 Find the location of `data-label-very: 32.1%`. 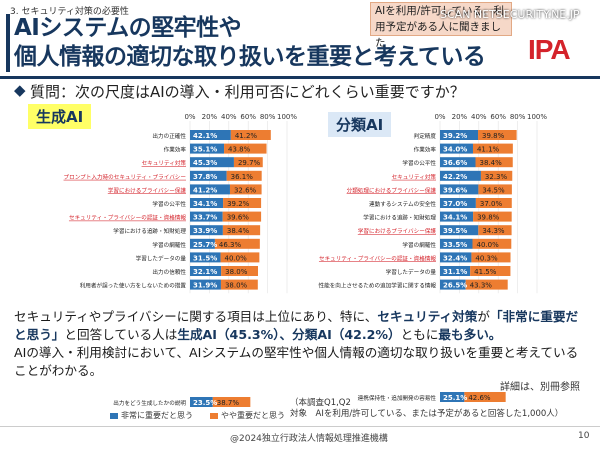

data-label-very: 32.1% is located at coordinates (205, 272).